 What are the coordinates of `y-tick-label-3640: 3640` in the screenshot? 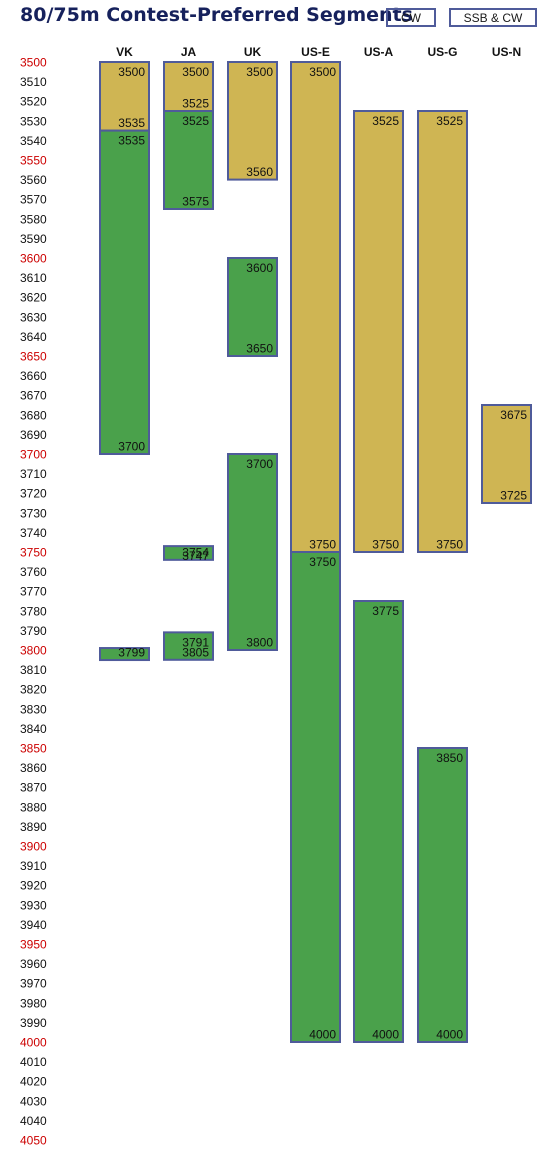 It's located at (33, 337).